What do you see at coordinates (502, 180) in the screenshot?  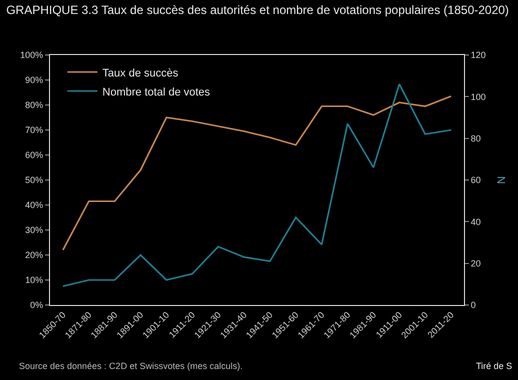 I see `y2-axis-title: N` at bounding box center [502, 180].